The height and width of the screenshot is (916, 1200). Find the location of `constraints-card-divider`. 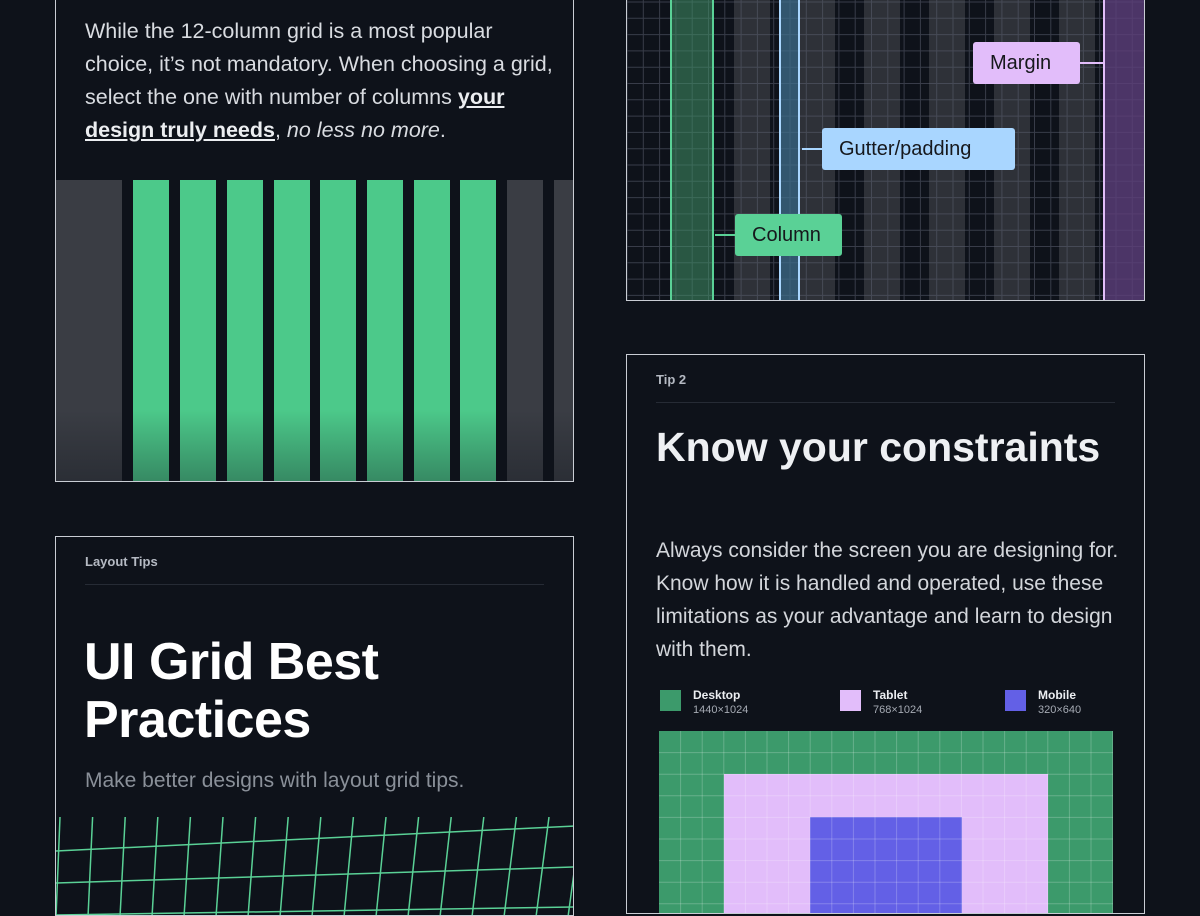

constraints-card-divider is located at coordinates (885, 402).